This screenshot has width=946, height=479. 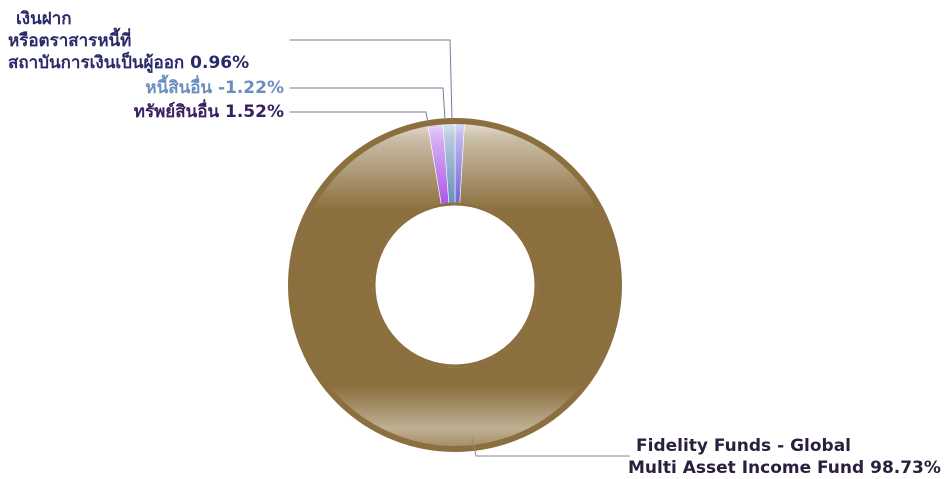 What do you see at coordinates (250, 88) in the screenshot?
I see `label-liab-value: -1.22%` at bounding box center [250, 88].